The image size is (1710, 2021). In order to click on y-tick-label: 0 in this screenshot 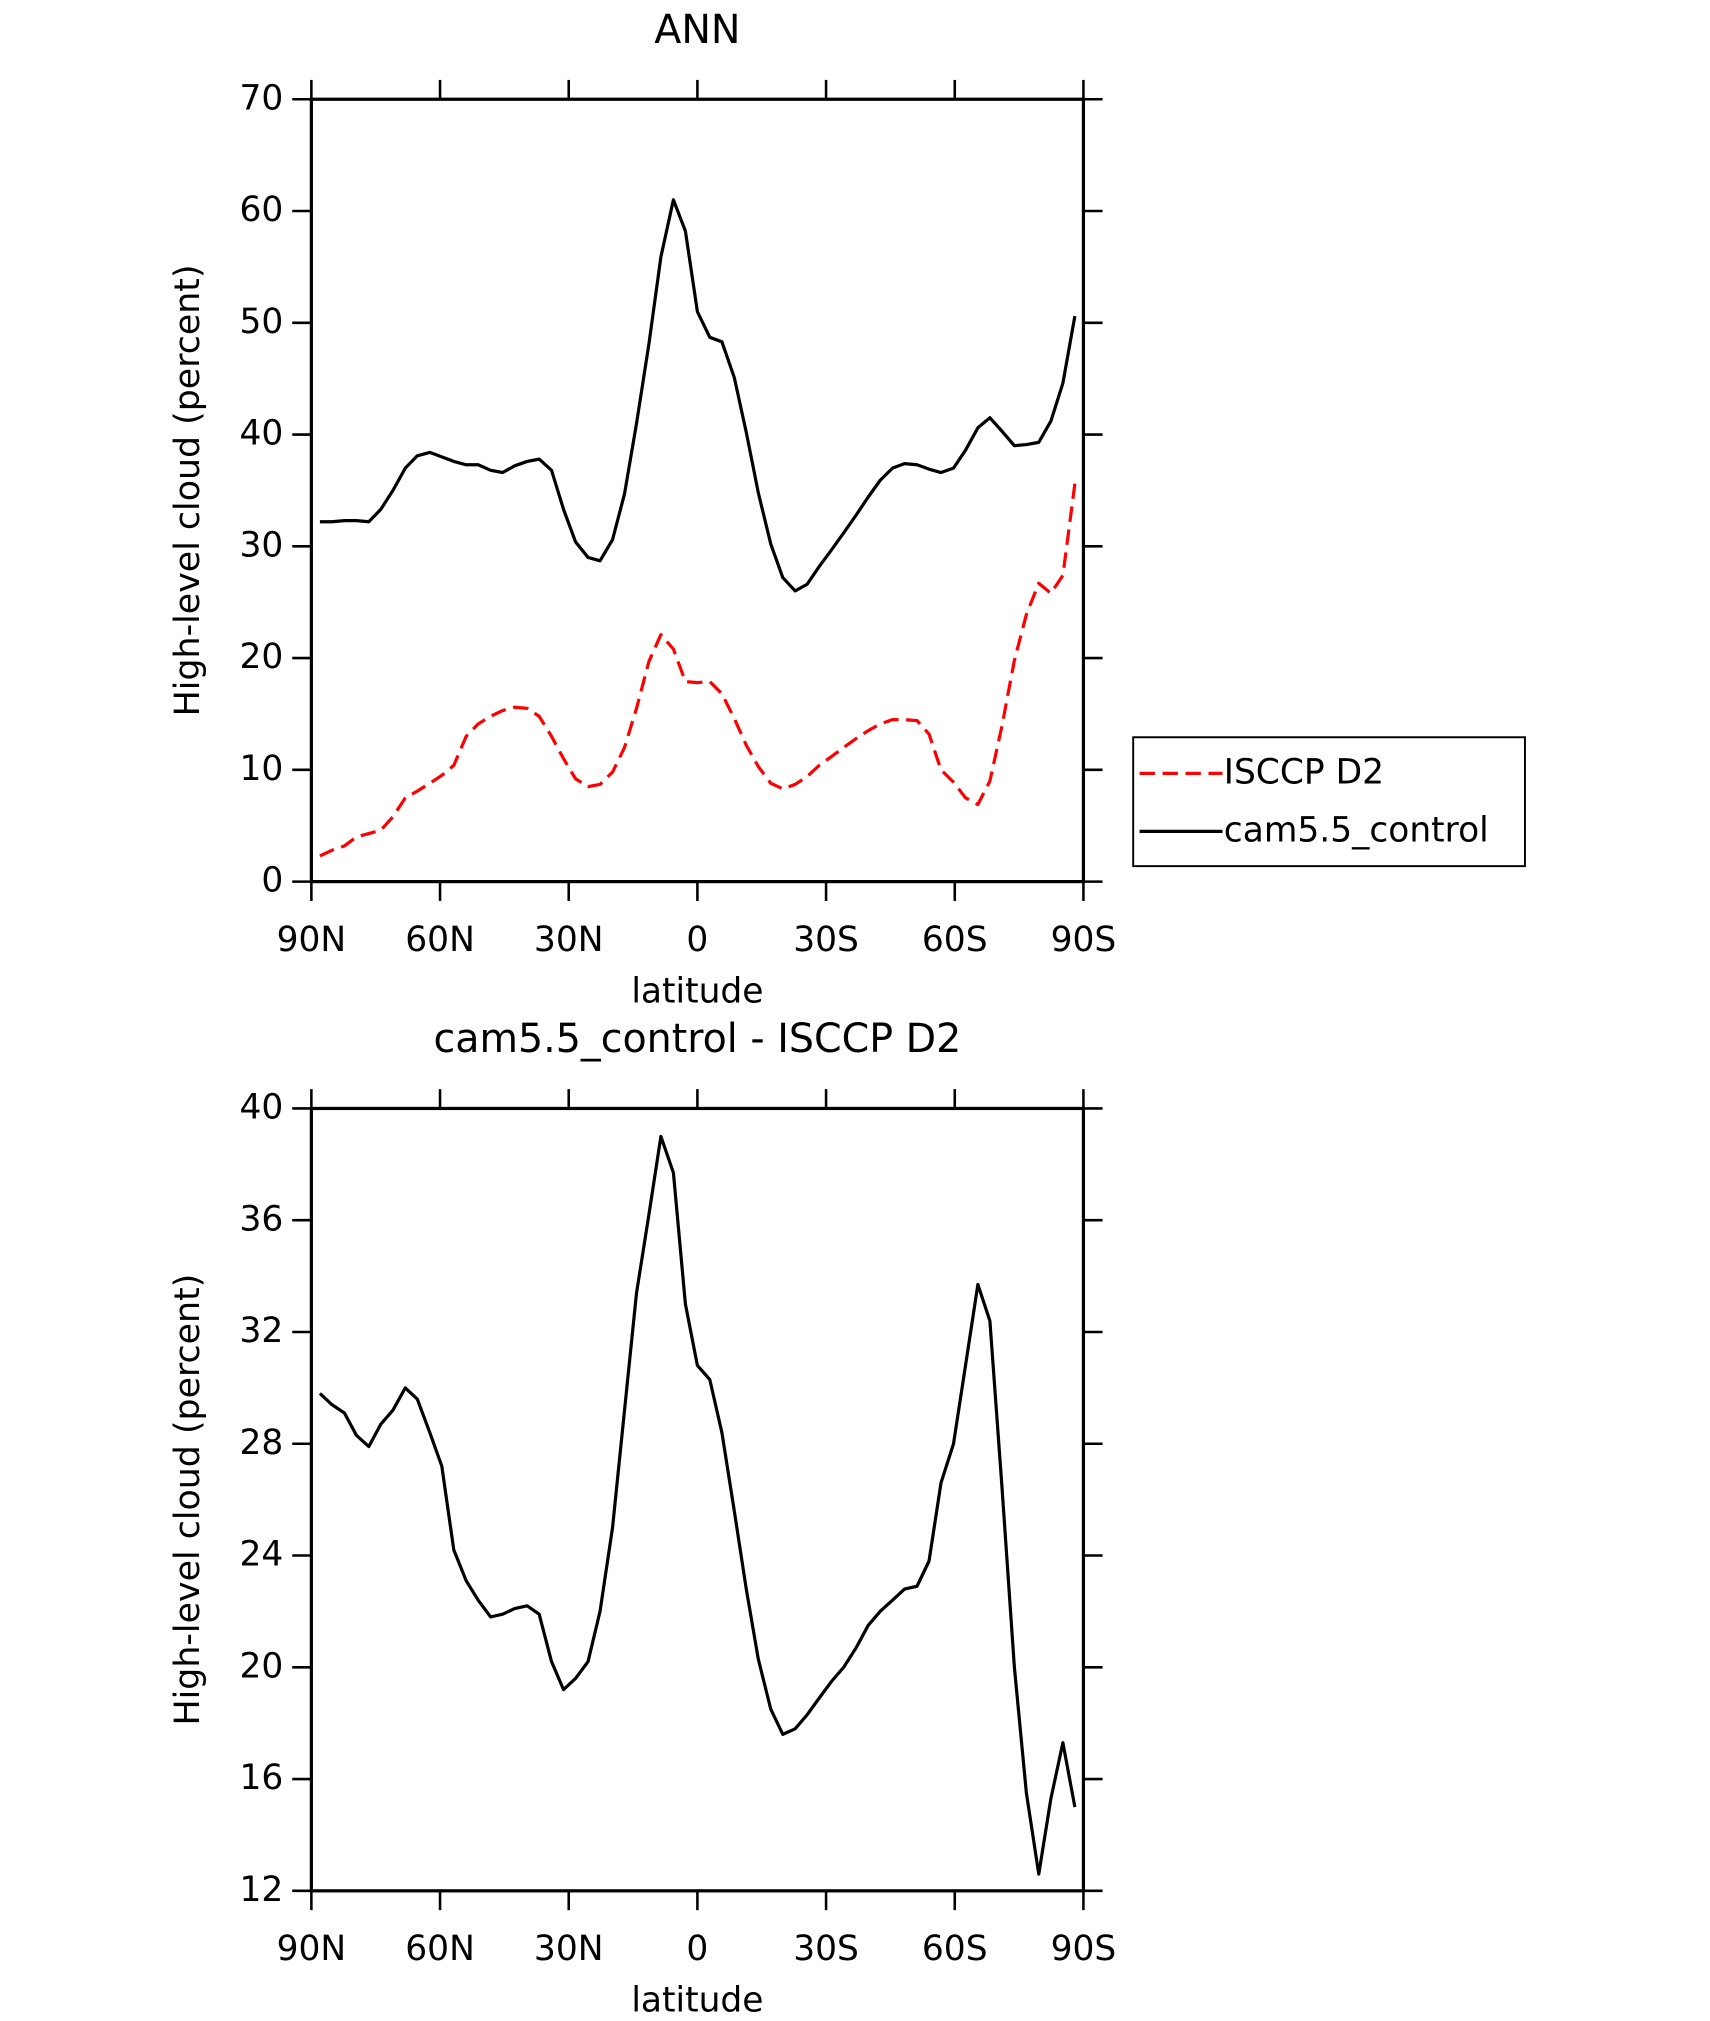, I will do `click(272, 881)`.